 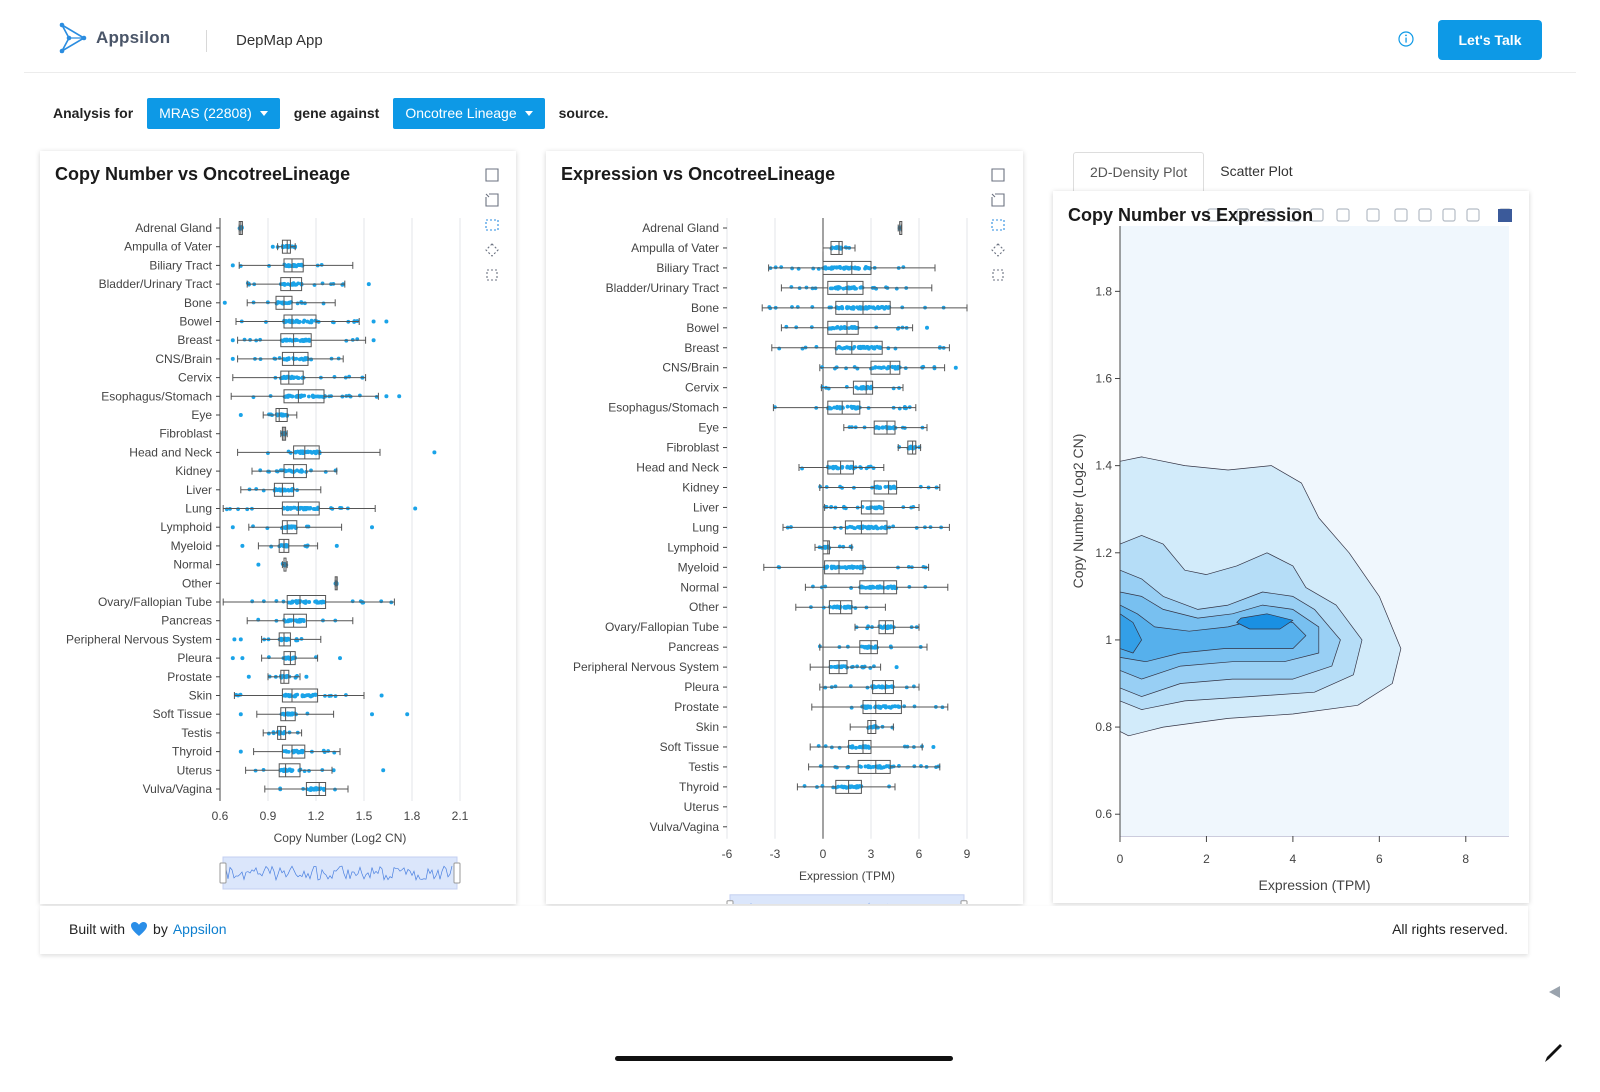 I want to click on x-axis-label: Copy Number (Log2 CN), so click(x=340, y=838).